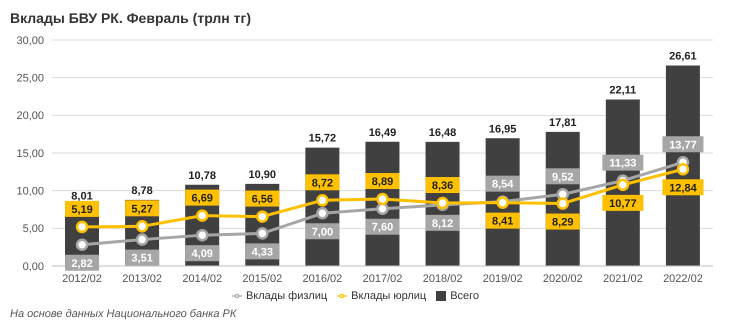  I want to click on data-label: 8,01, so click(82, 196).